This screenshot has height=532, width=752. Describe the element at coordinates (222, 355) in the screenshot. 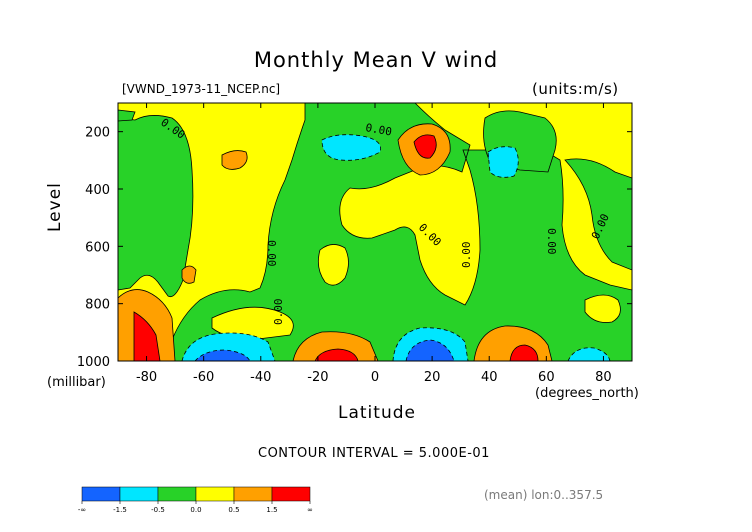

I see `region-blue-south-mid` at that location.